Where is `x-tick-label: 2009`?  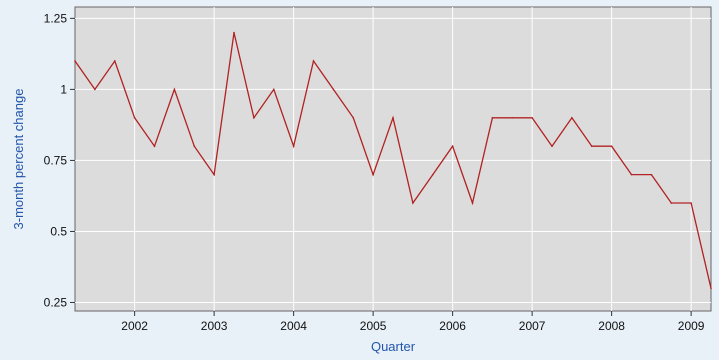 x-tick-label: 2009 is located at coordinates (691, 326).